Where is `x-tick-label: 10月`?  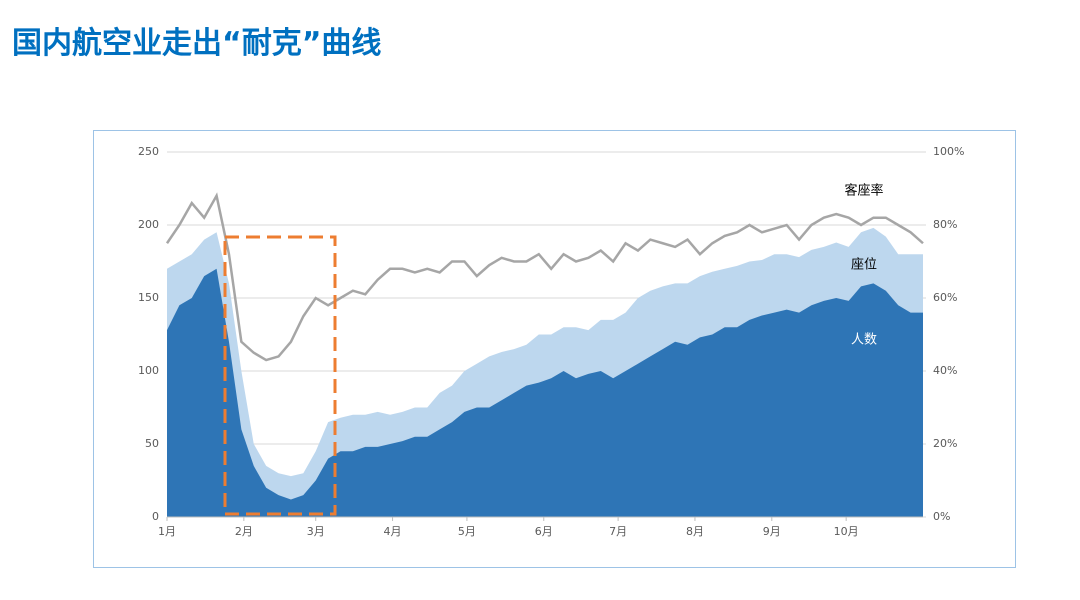 x-tick-label: 10月 is located at coordinates (846, 531).